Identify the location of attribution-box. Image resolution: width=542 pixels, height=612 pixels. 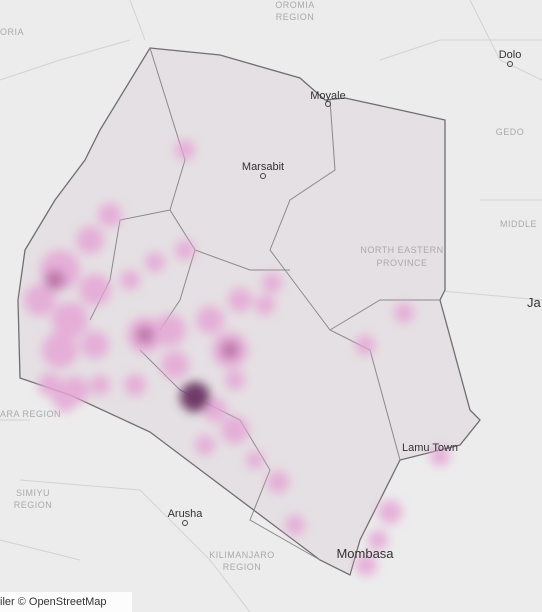
(66, 602).